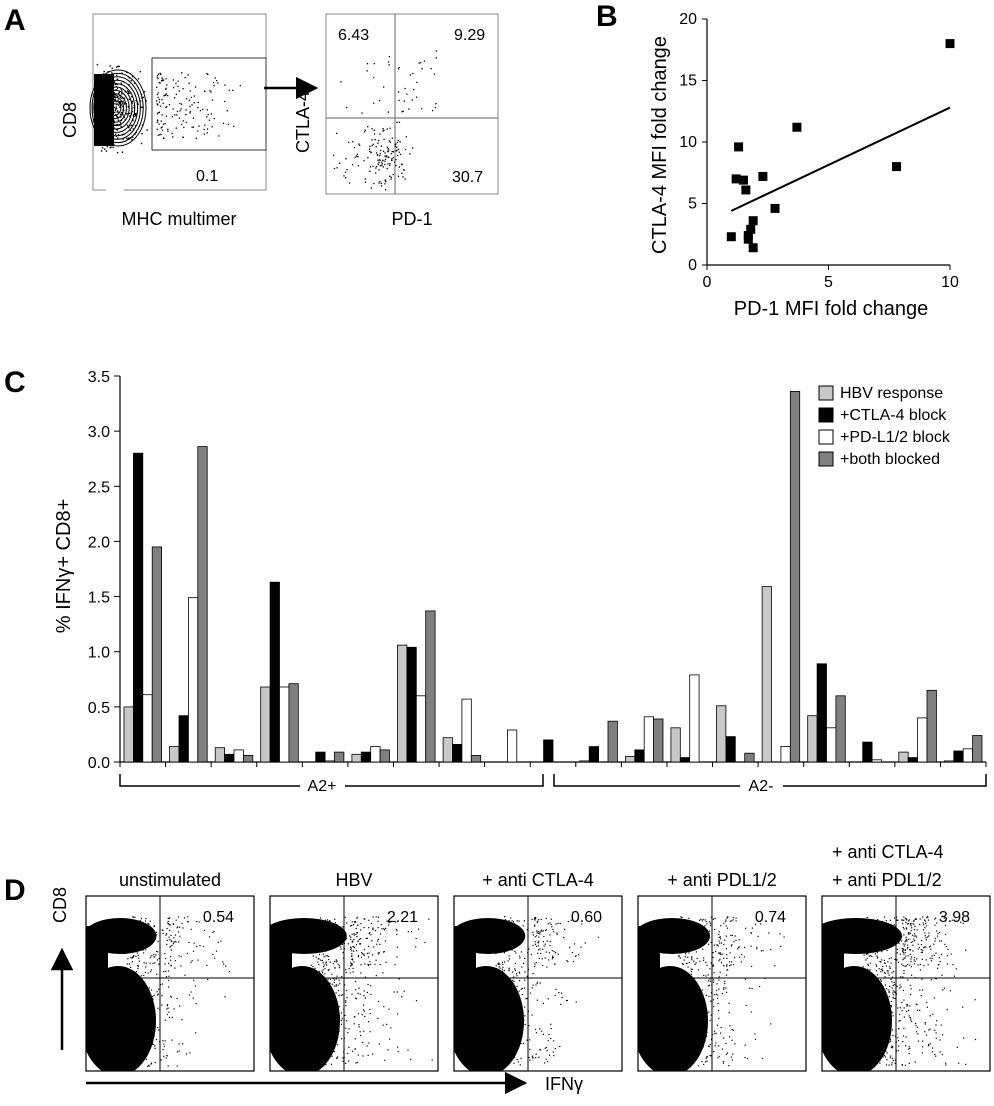 The image size is (994, 1106). I want to click on panel-a-plot1-xlabel: MHC multimer, so click(179, 219).